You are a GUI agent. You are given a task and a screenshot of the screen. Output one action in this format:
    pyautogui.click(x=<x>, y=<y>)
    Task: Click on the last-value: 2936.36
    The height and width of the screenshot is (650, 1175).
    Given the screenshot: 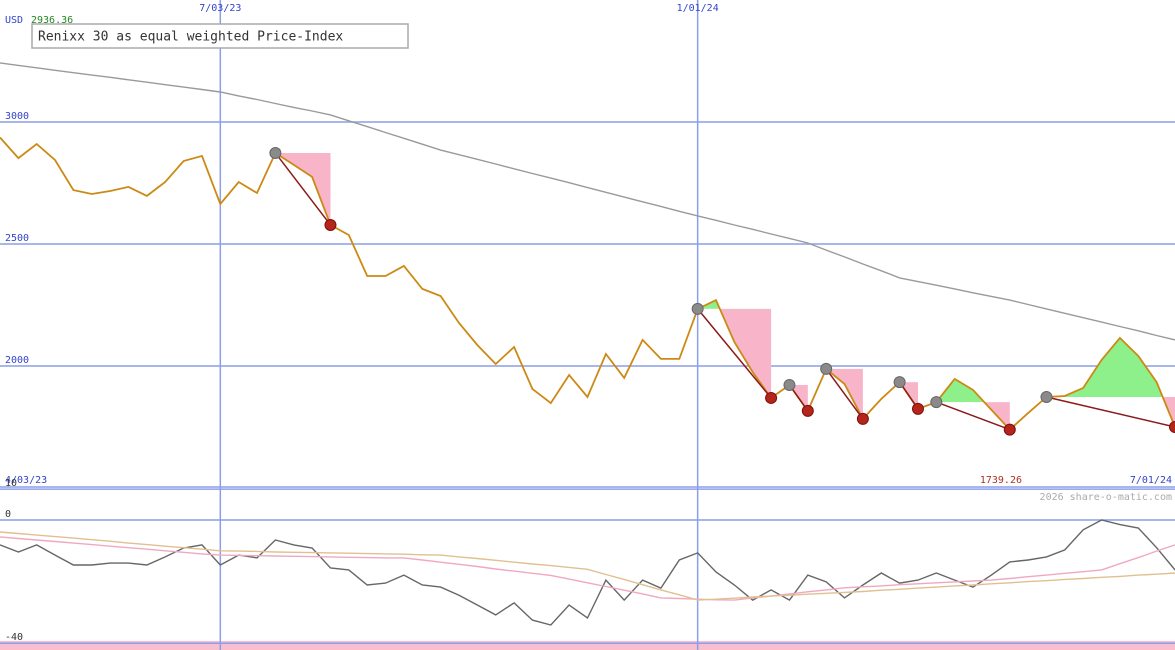 What is the action you would take?
    pyautogui.click(x=52, y=20)
    